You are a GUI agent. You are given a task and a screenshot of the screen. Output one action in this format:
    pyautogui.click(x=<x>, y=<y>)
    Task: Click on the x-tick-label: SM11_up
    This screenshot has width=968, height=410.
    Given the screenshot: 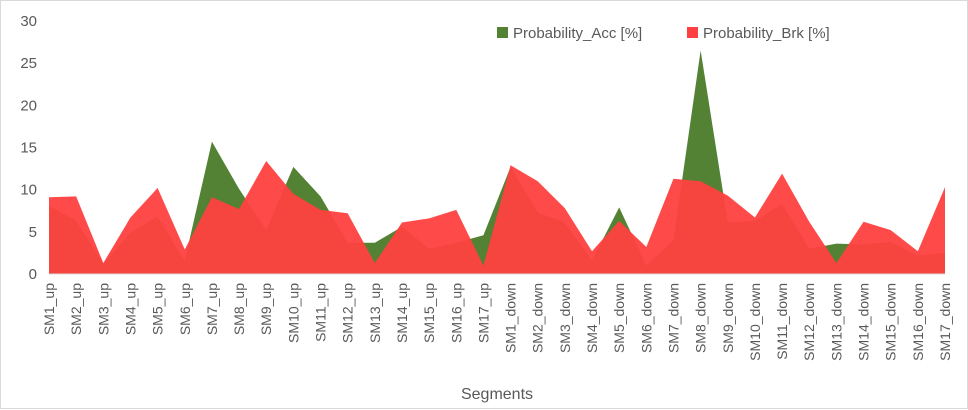 What is the action you would take?
    pyautogui.click(x=321, y=312)
    